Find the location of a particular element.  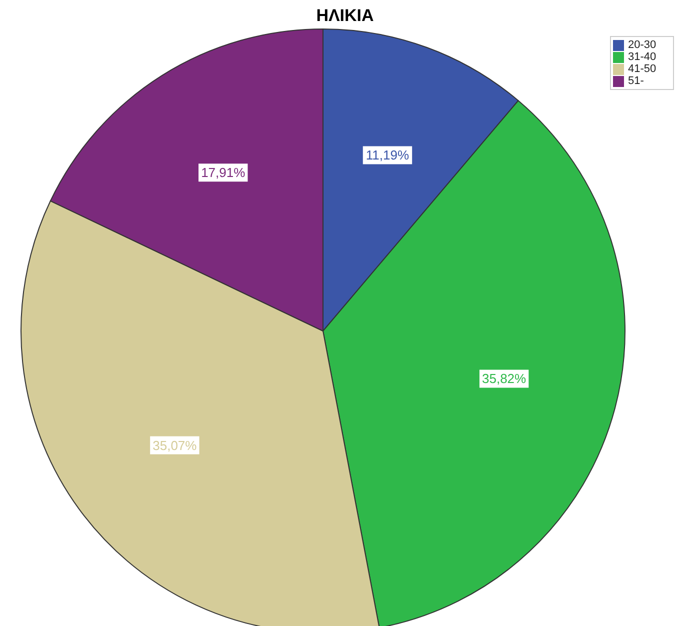

legend-label: 41-50 is located at coordinates (642, 69).